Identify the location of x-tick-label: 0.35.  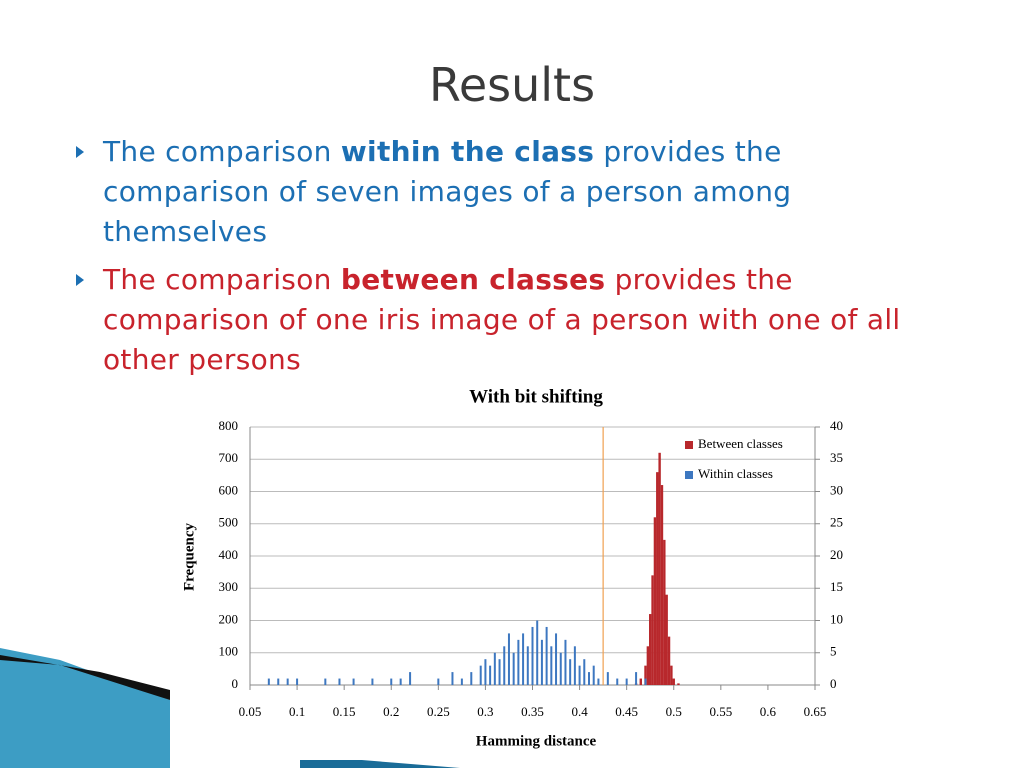
(532, 711).